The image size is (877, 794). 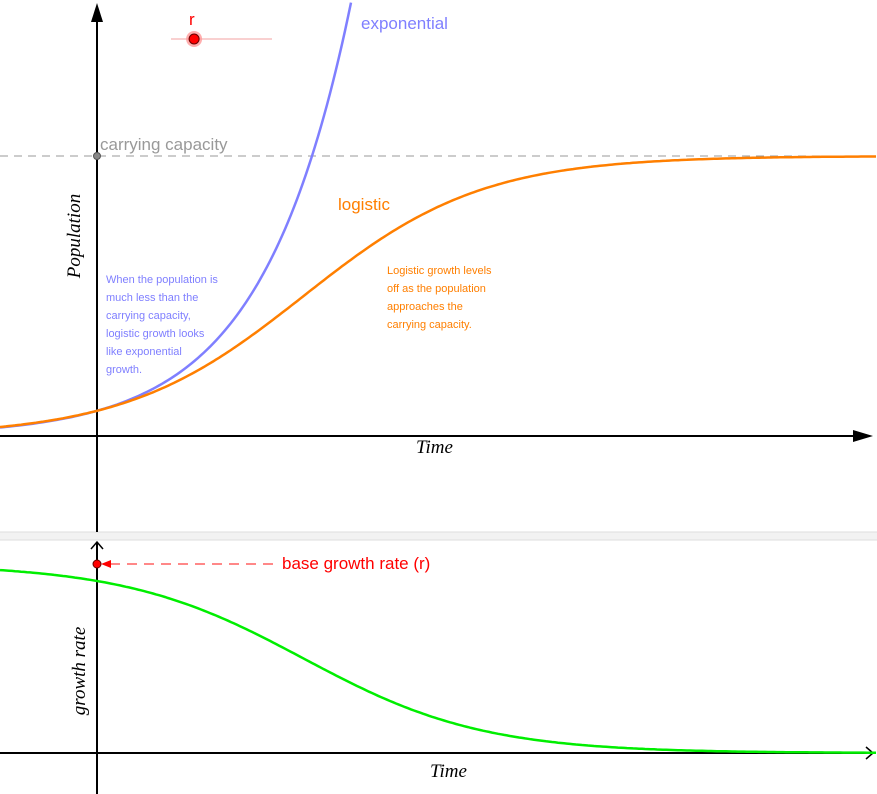 I want to click on growth-rate-axis-label: growth rate, so click(x=79, y=671).